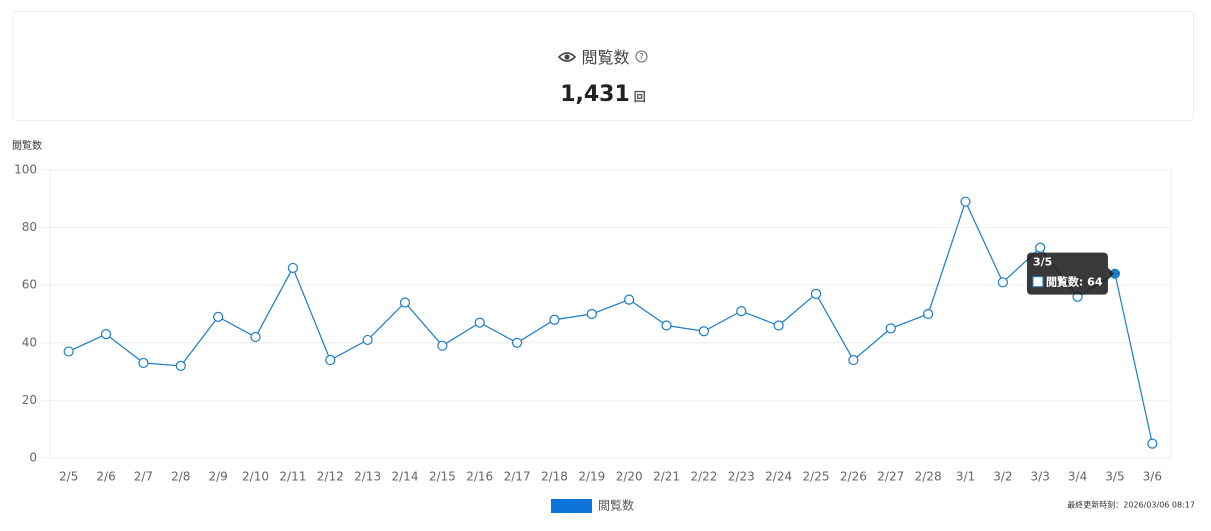 The image size is (1211, 531). What do you see at coordinates (554, 477) in the screenshot?
I see `x-tick-label: 2/18` at bounding box center [554, 477].